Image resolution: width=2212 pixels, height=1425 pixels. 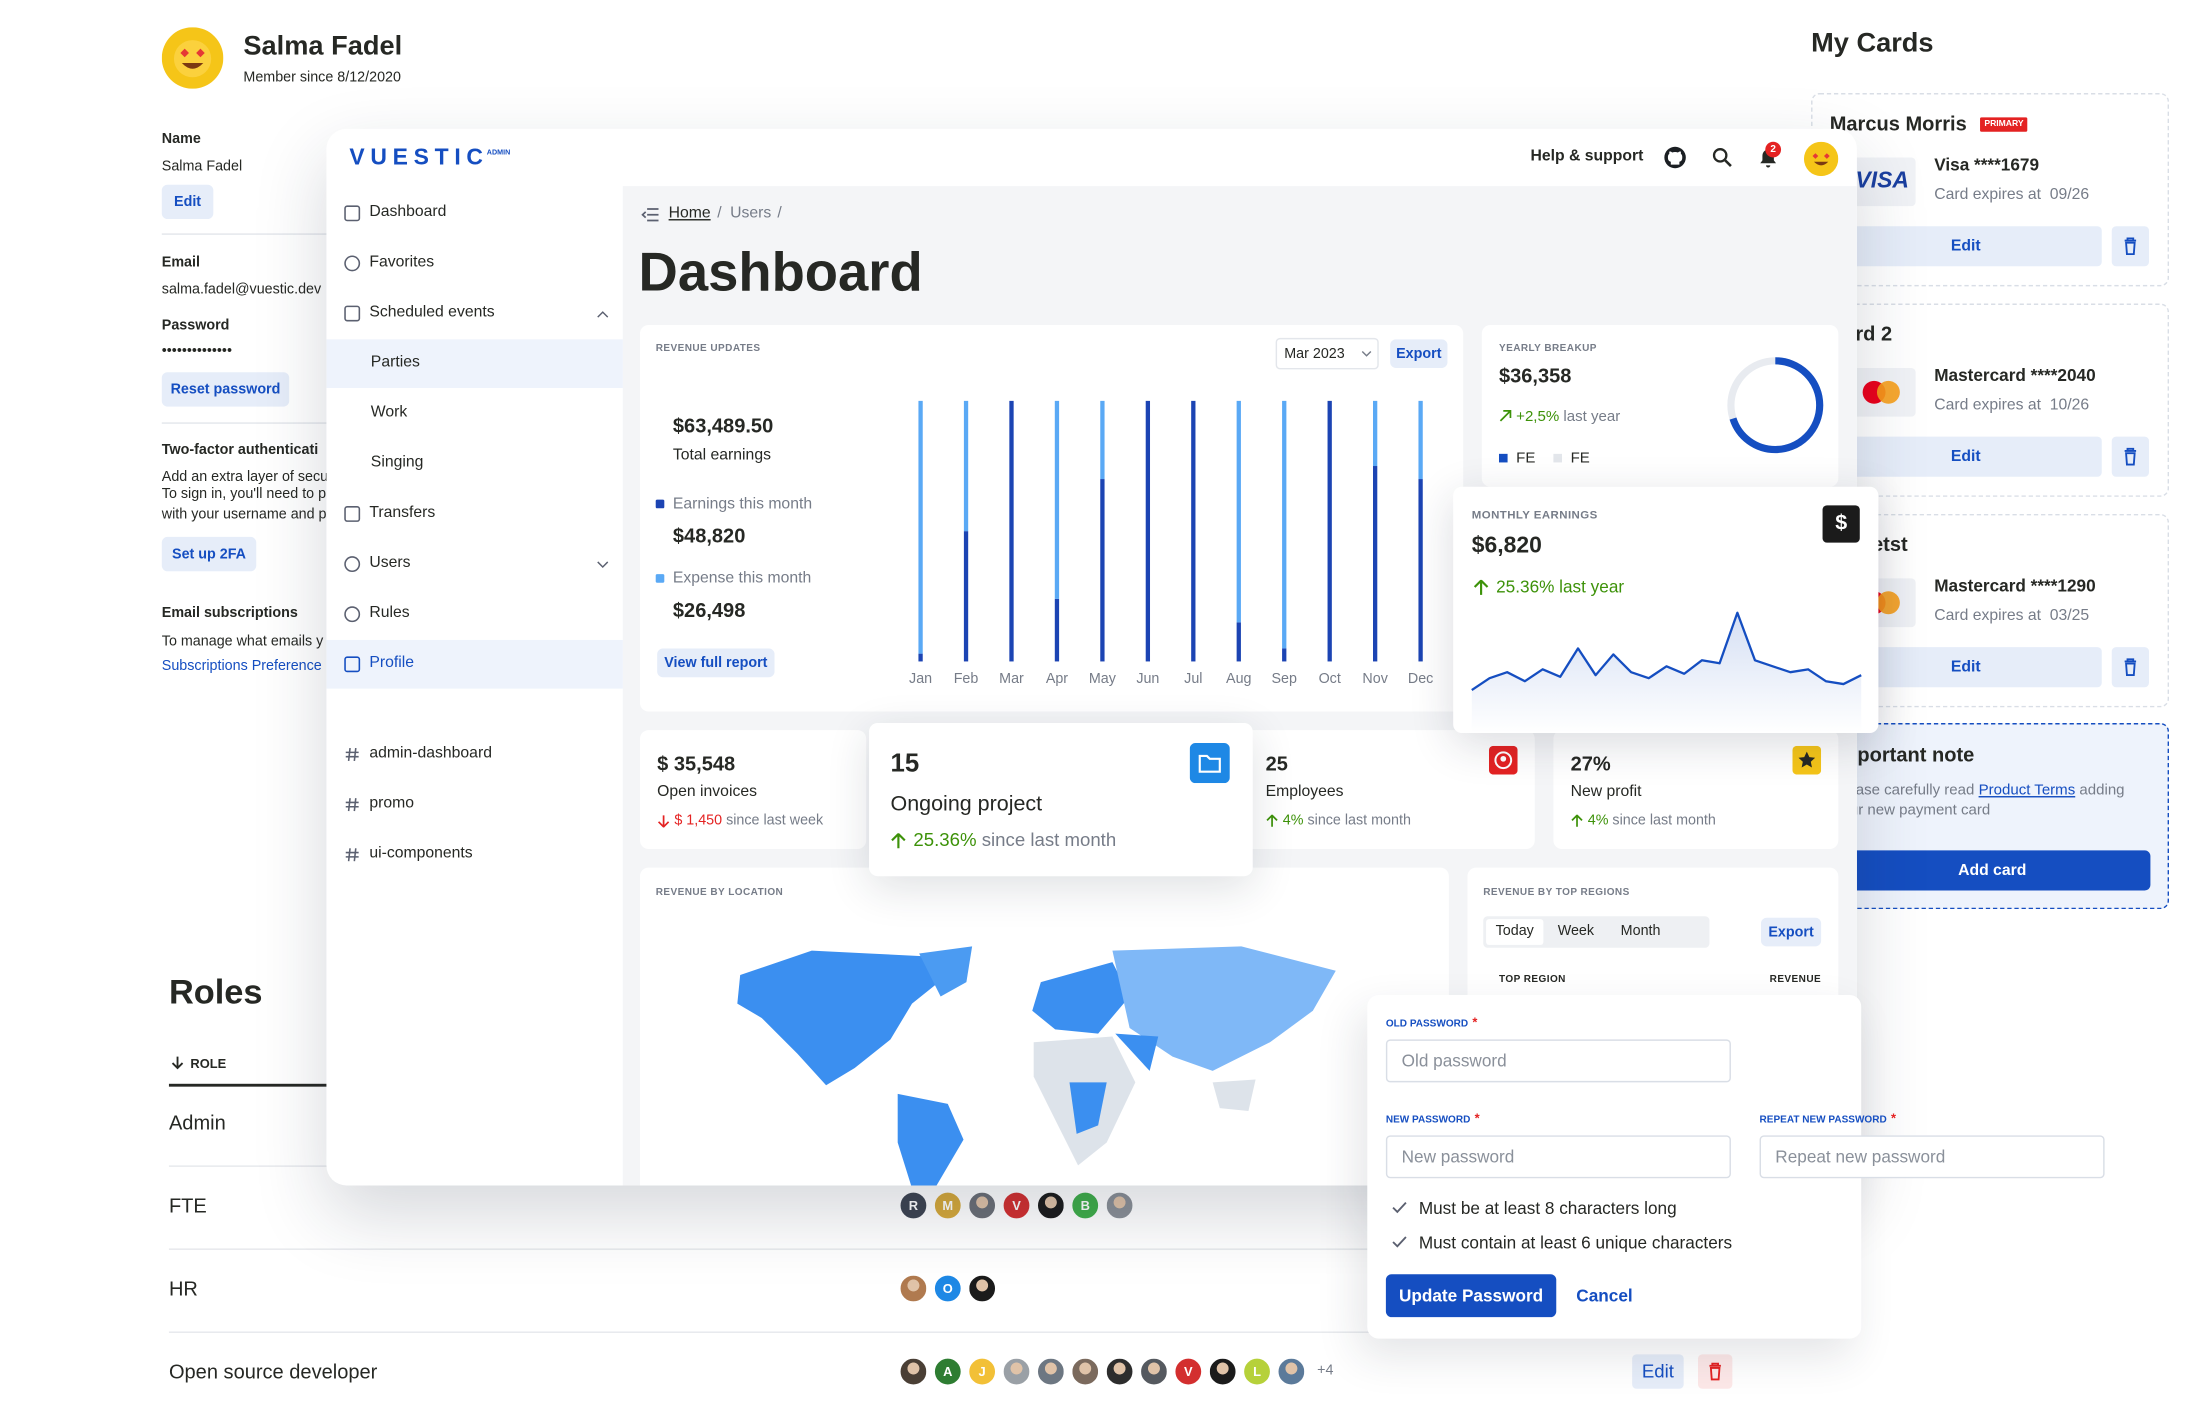 What do you see at coordinates (1576, 931) in the screenshot?
I see `tab: Week` at bounding box center [1576, 931].